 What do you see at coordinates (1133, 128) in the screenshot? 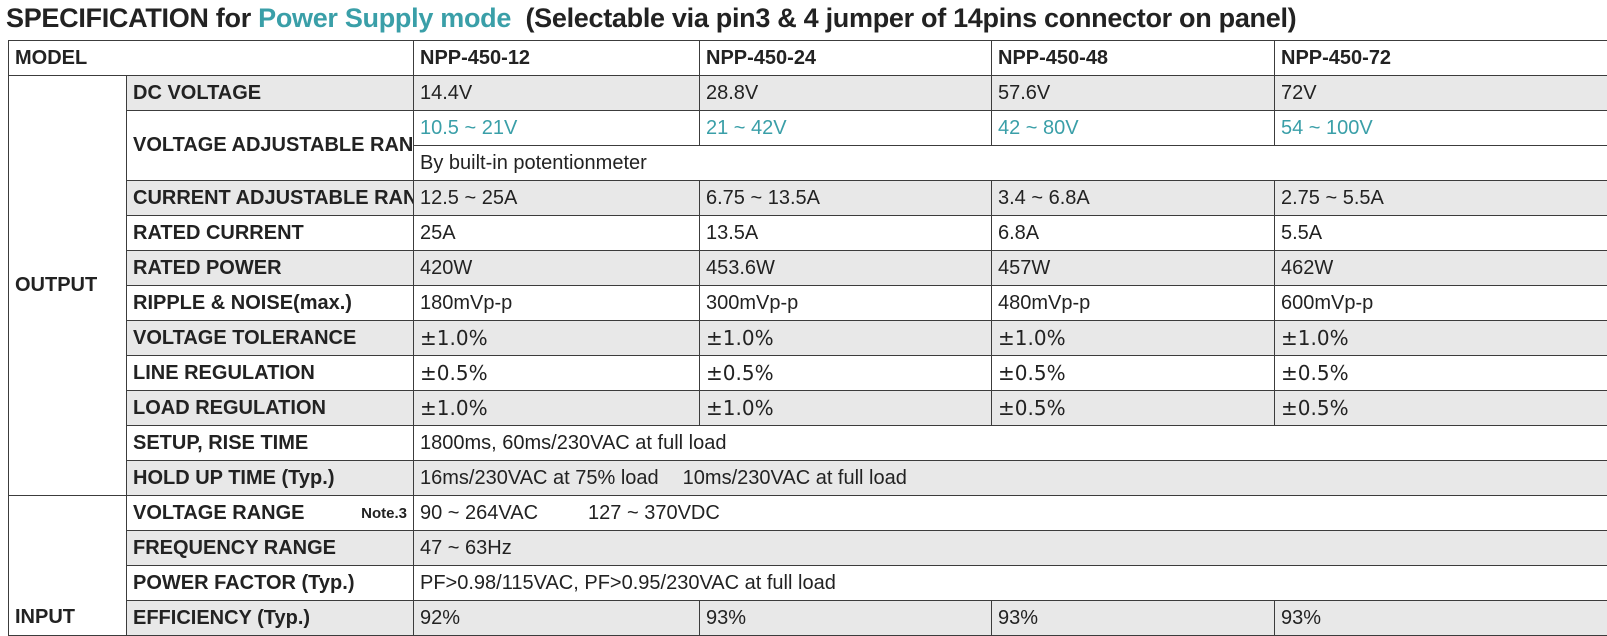
I see `spec-value: 42 ~ 80V` at bounding box center [1133, 128].